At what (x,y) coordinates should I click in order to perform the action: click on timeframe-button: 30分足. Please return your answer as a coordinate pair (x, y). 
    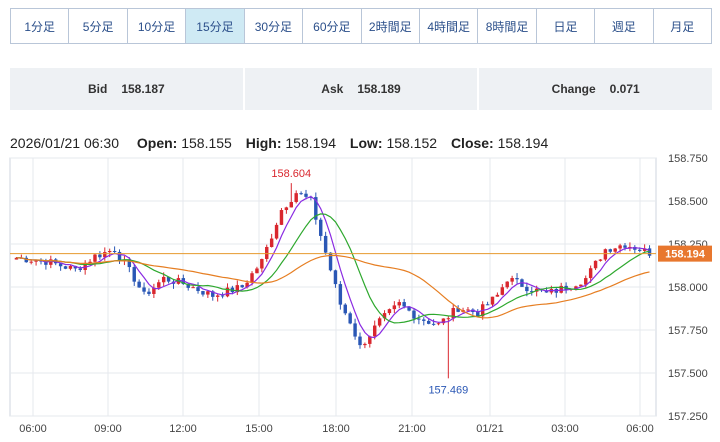
    Looking at the image, I should click on (274, 26).